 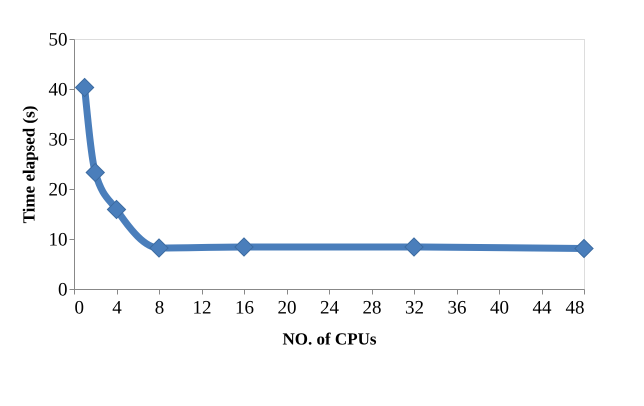 I want to click on y-axis-title: Time elapsed (s), so click(x=29, y=165).